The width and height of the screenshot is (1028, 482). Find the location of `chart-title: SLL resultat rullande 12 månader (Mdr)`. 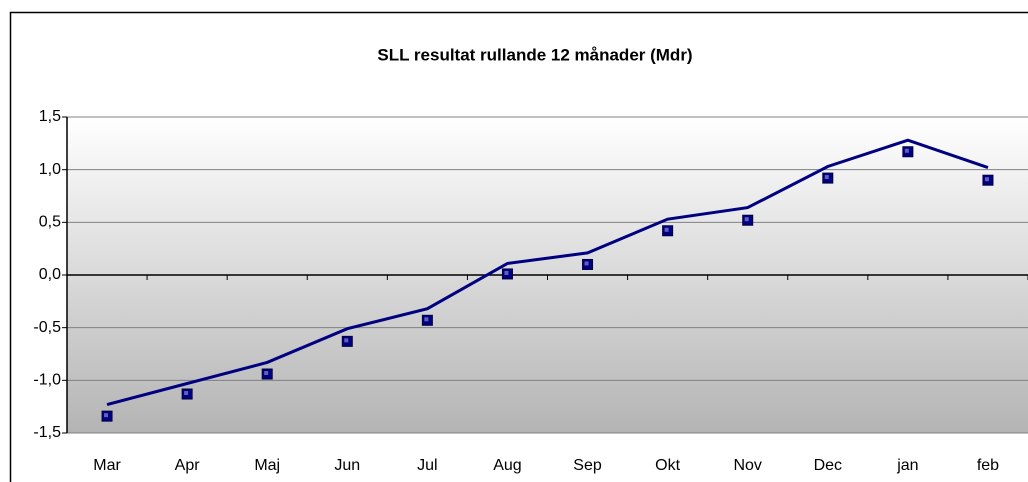

chart-title: SLL resultat rullande 12 månader (Mdr) is located at coordinates (534, 54).